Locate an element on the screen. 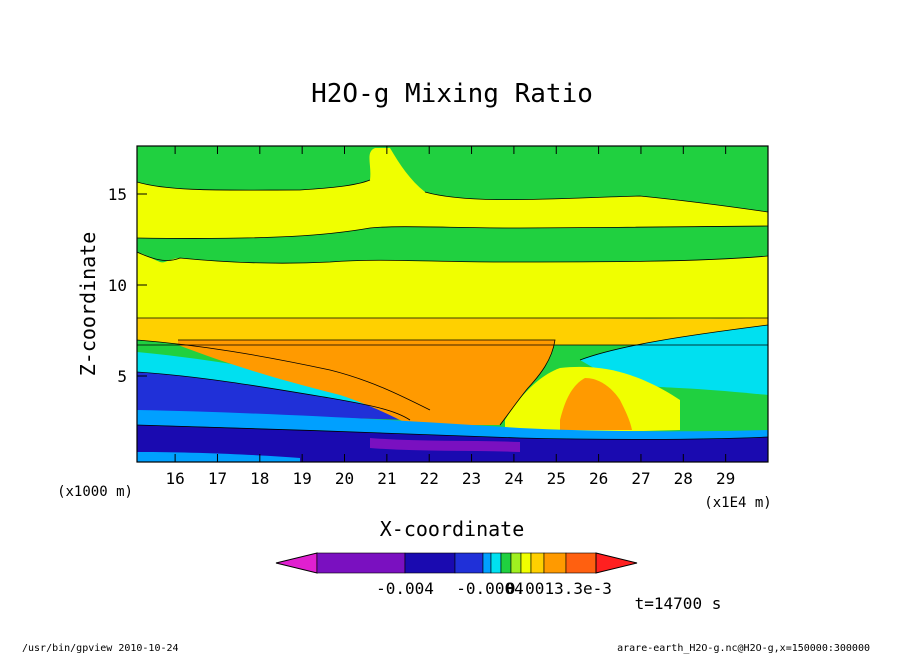 Image resolution: width=904 pixels, height=654 pixels. band-purple-patch is located at coordinates (445, 445).